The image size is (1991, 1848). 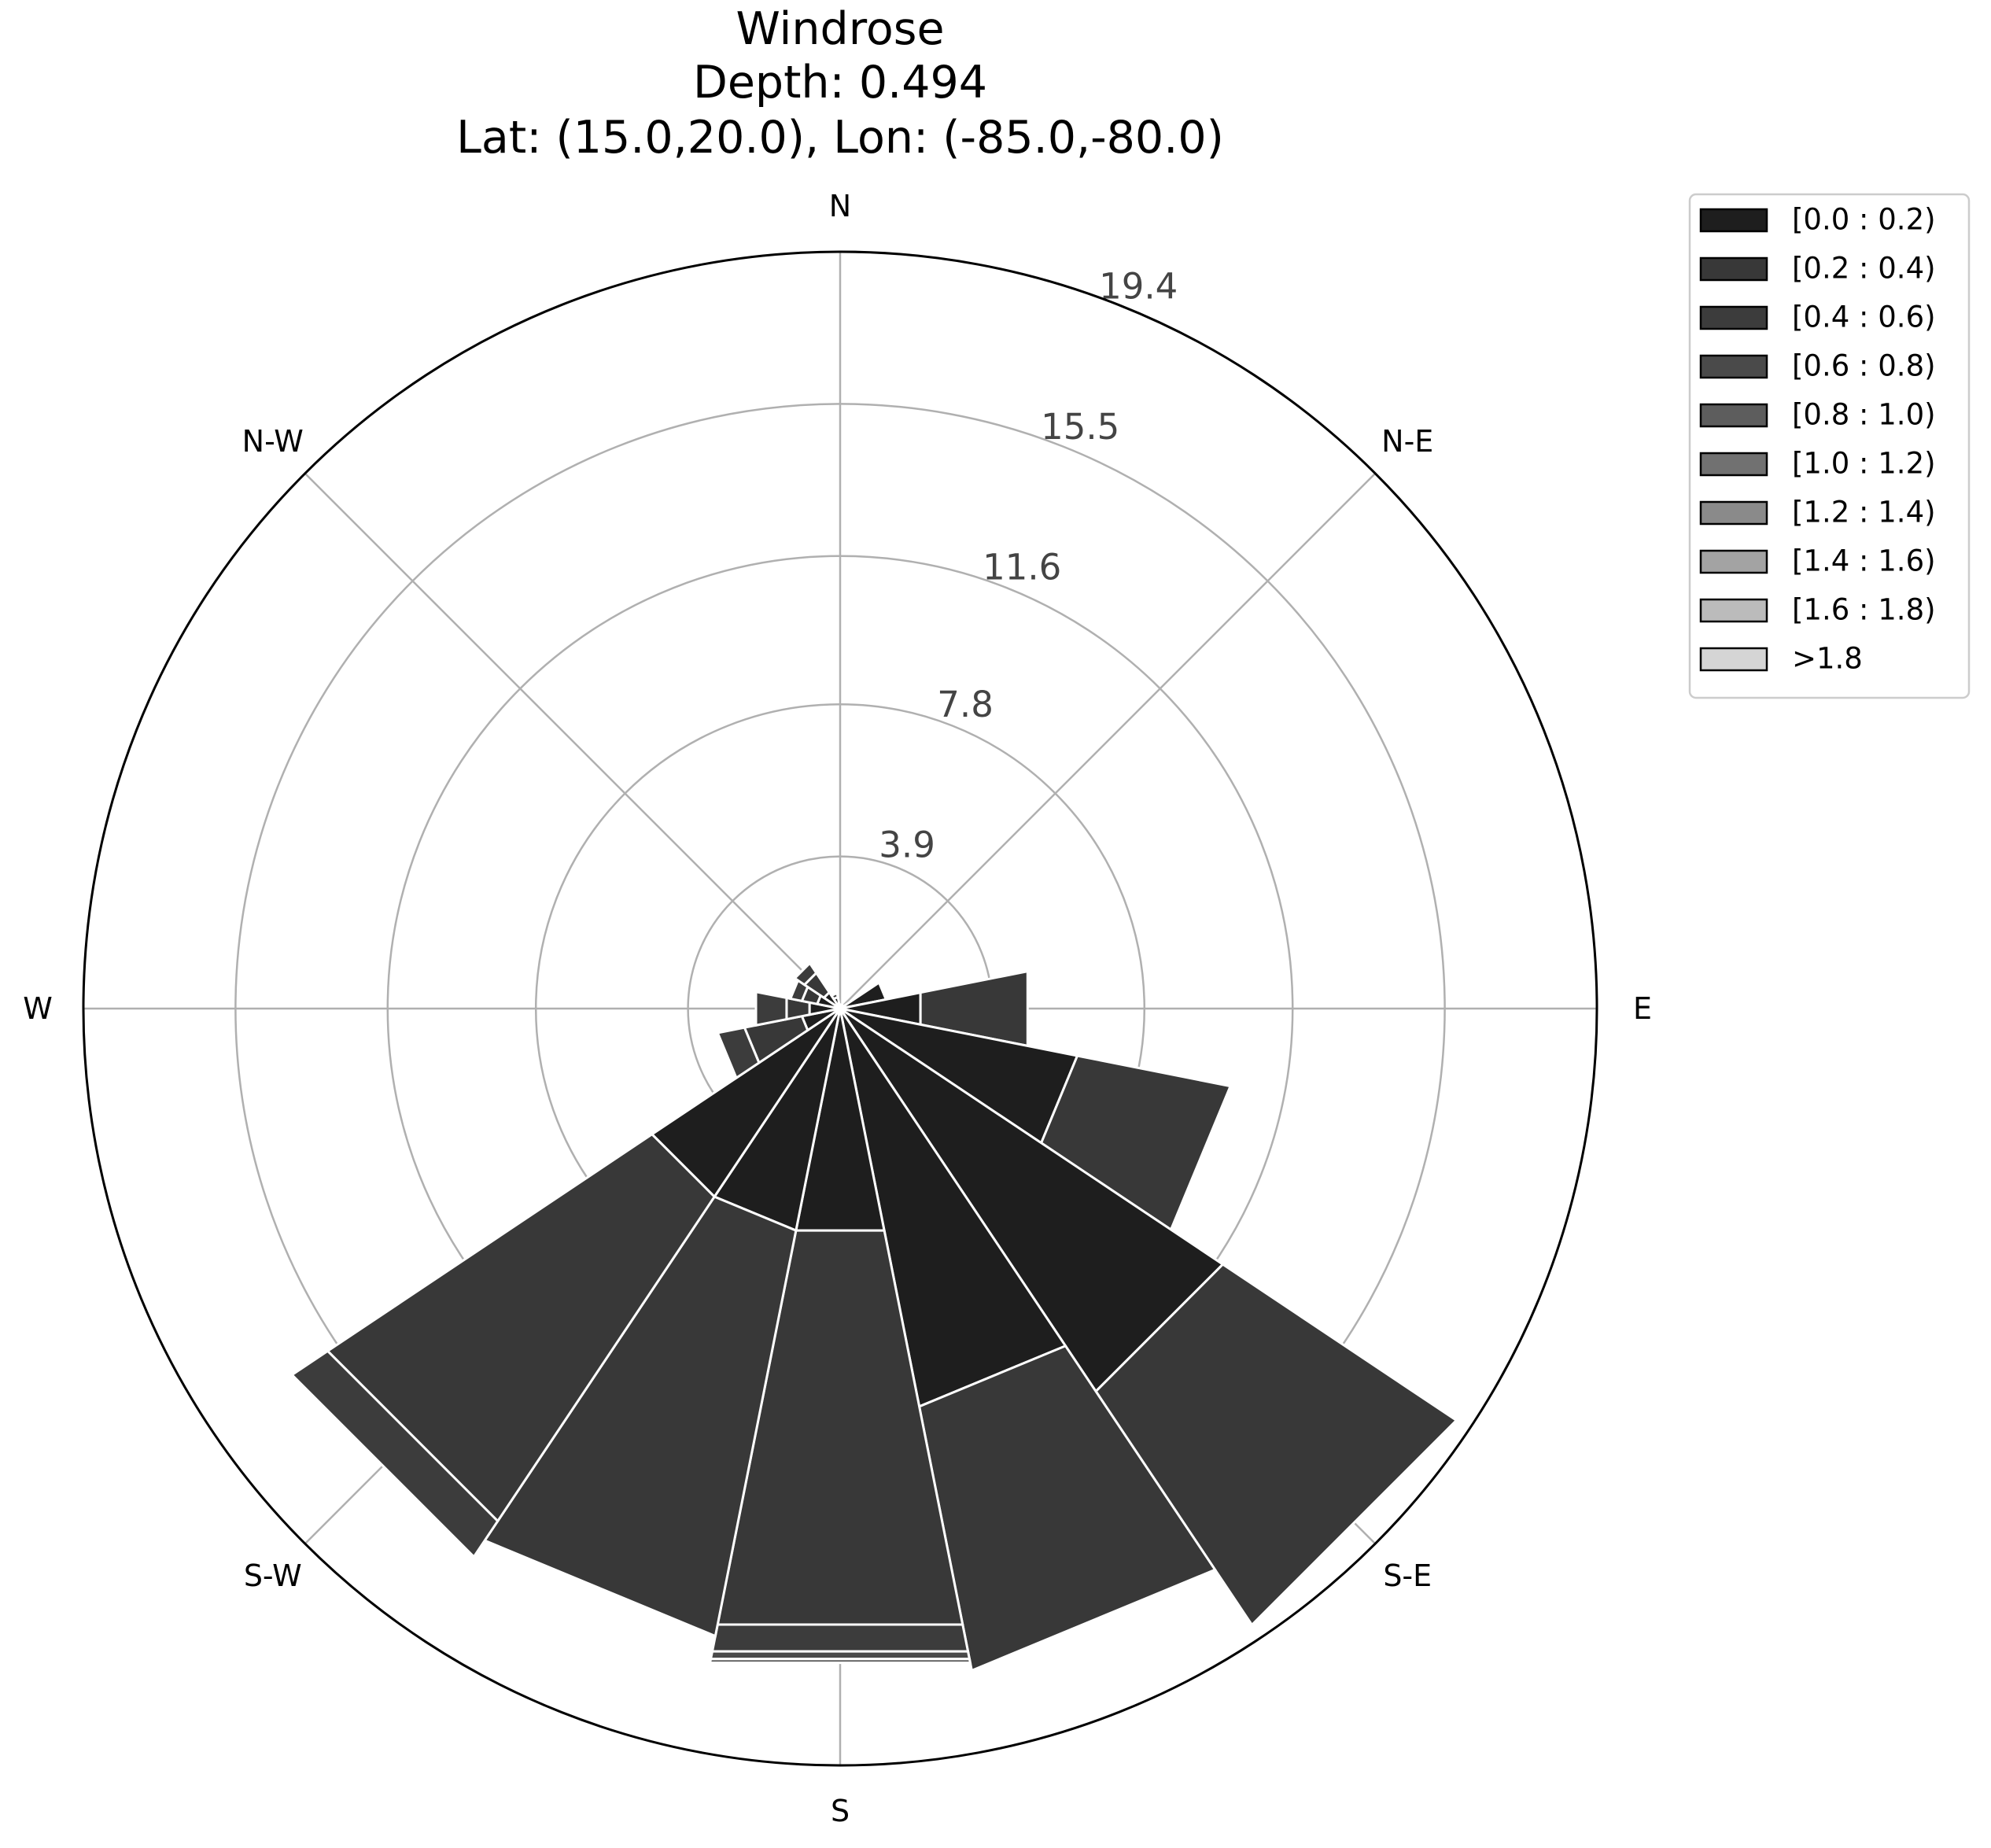 I want to click on legend-label: [1.2 : 1.4), so click(x=1864, y=512).